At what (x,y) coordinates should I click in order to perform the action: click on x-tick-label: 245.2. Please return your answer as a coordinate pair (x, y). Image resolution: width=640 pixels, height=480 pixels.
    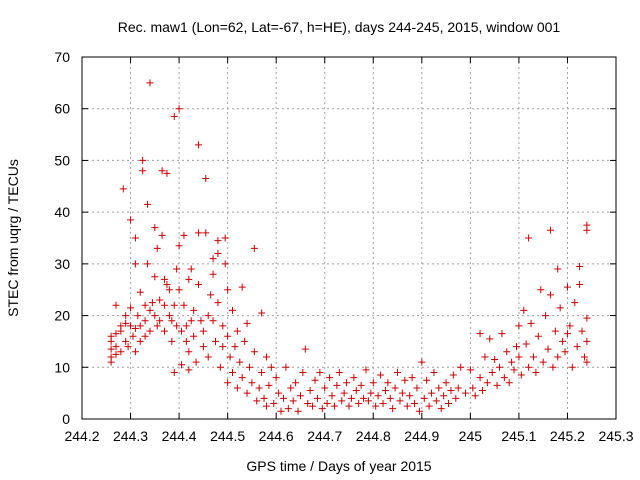
    Looking at the image, I should click on (567, 436).